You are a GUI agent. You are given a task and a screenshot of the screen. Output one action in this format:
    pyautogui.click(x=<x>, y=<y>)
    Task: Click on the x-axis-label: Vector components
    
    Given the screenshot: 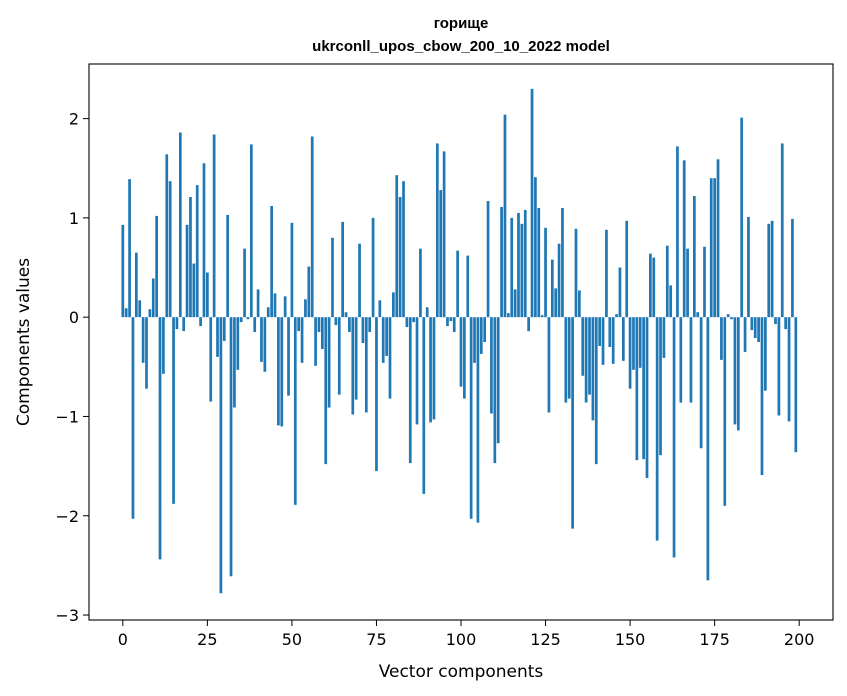 What is the action you would take?
    pyautogui.click(x=461, y=672)
    